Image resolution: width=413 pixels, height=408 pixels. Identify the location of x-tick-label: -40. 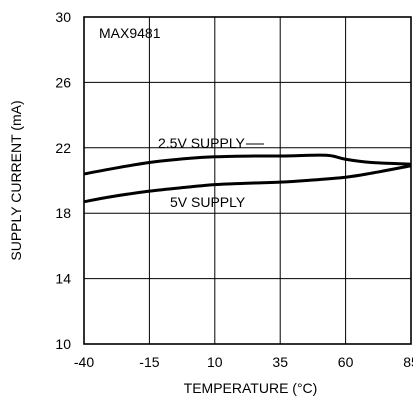
(84, 362).